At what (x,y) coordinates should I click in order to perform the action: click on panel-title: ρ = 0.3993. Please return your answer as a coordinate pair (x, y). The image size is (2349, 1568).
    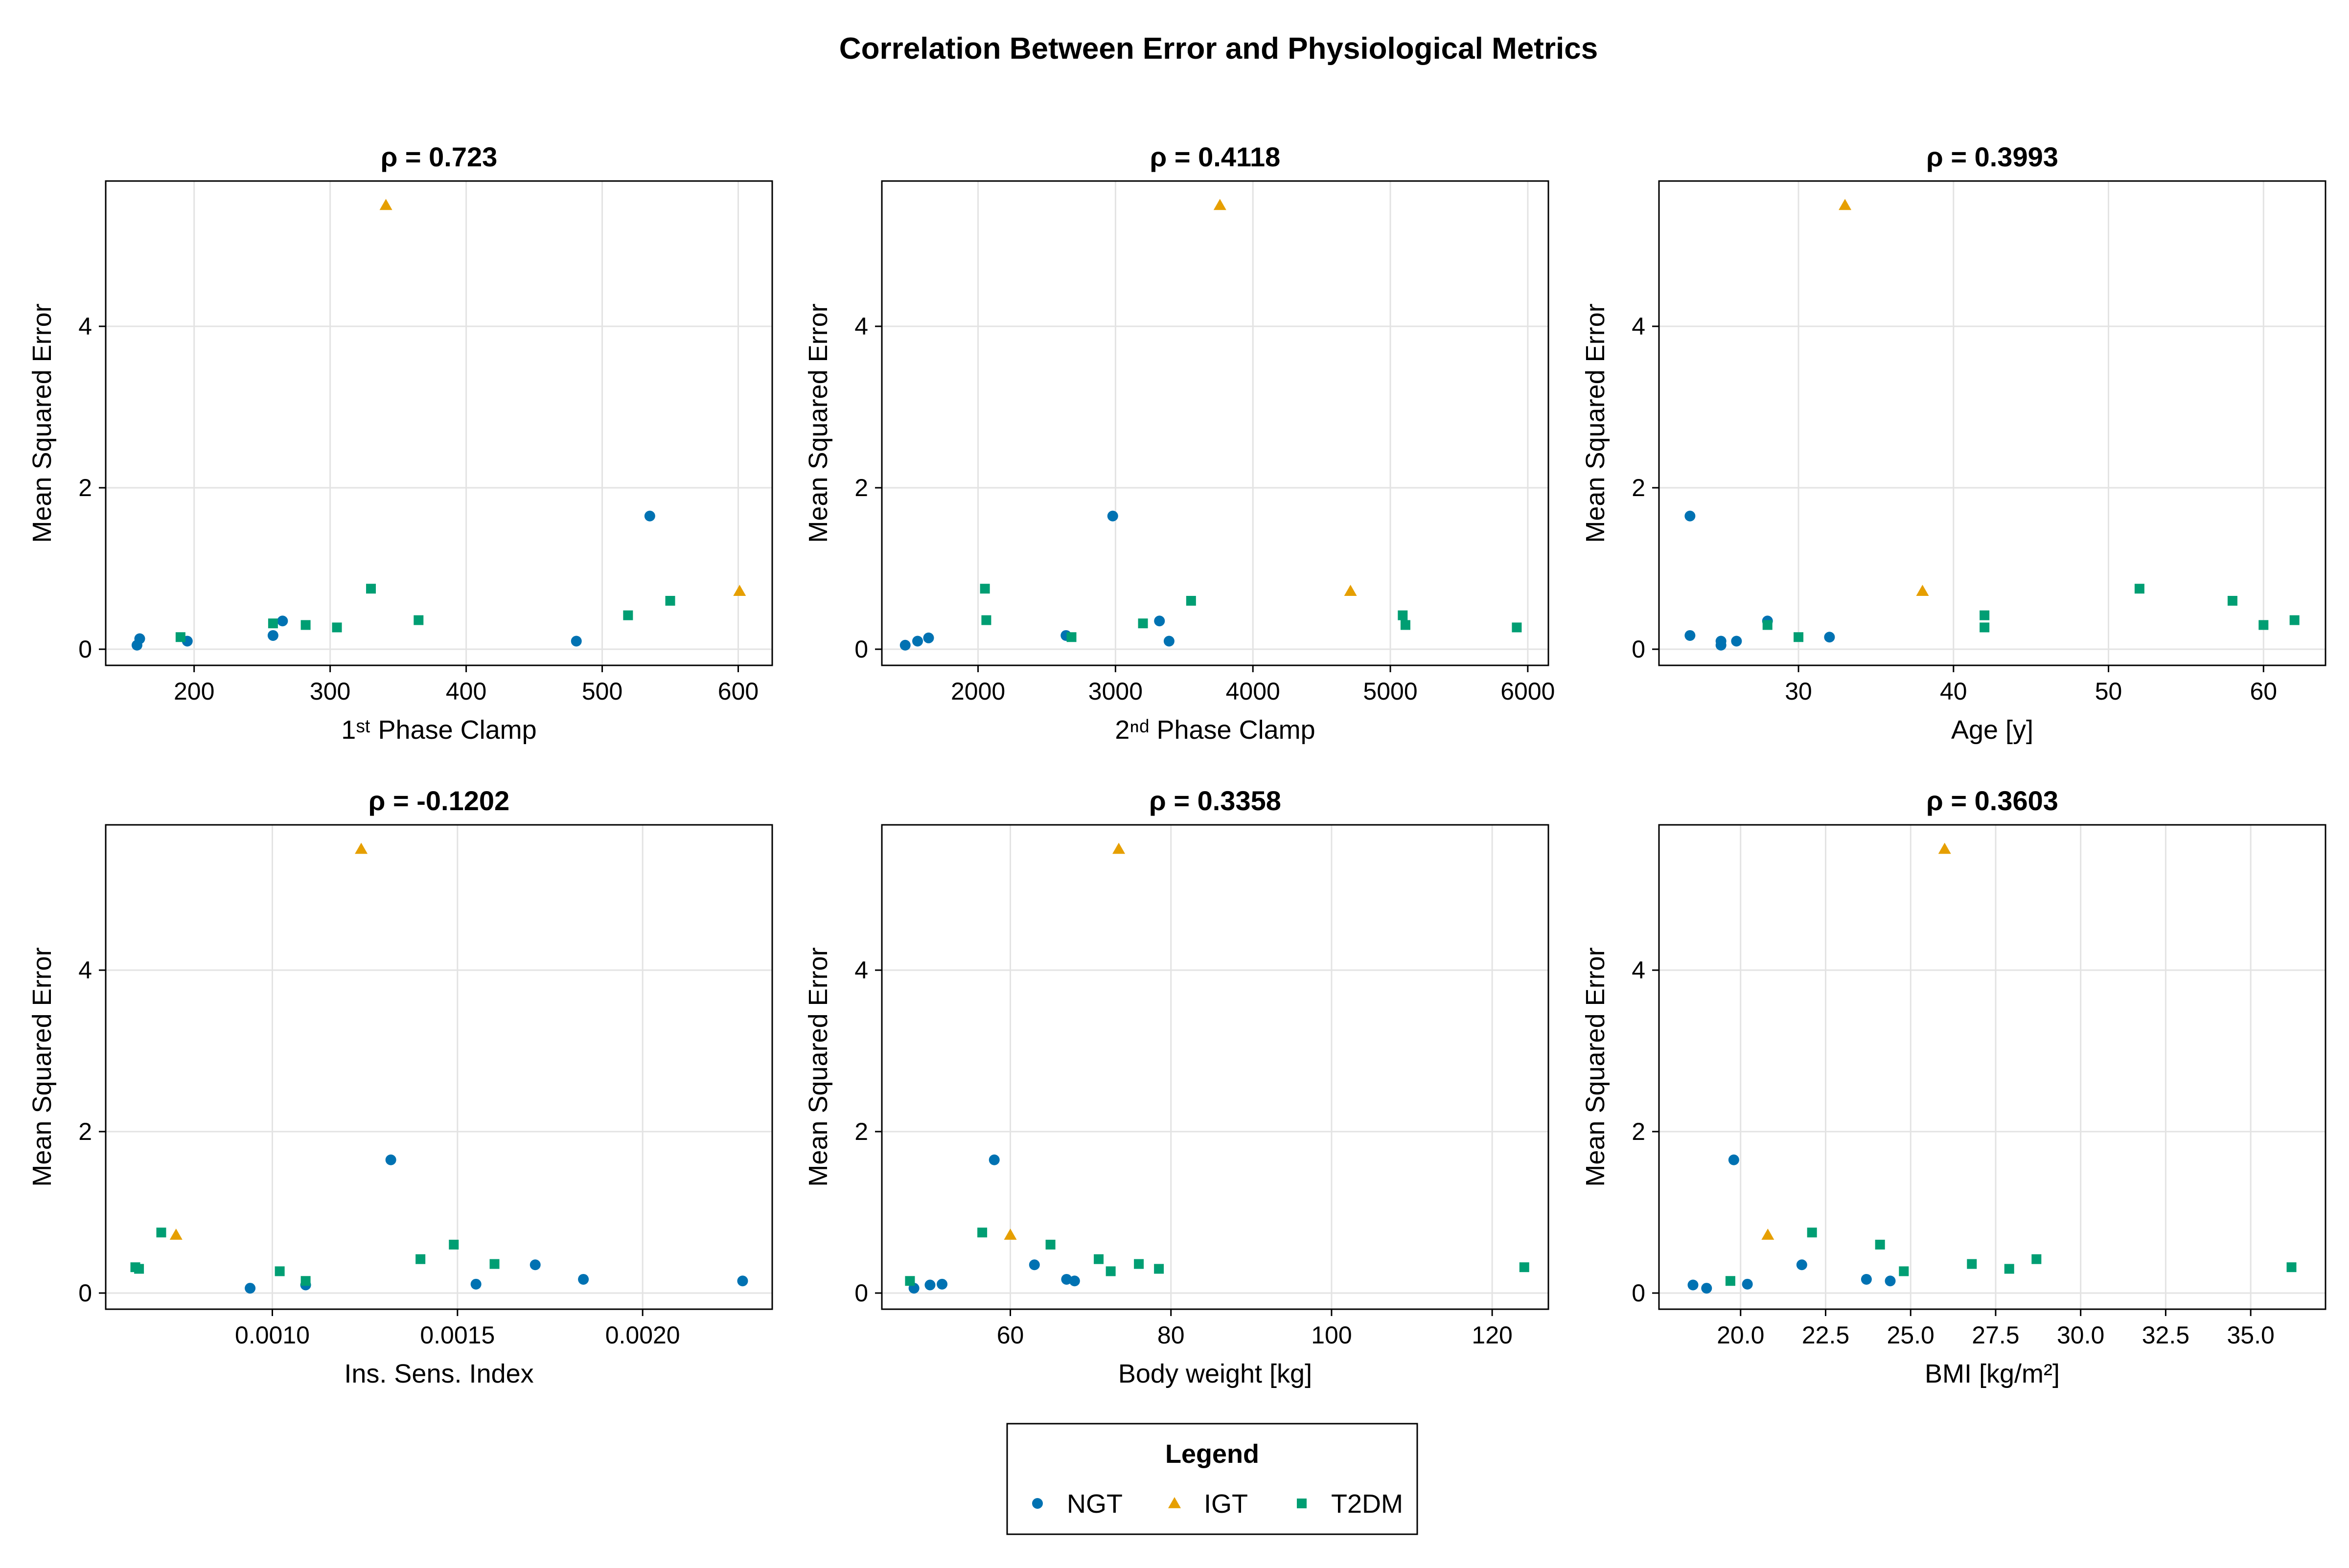
    Looking at the image, I should click on (1992, 156).